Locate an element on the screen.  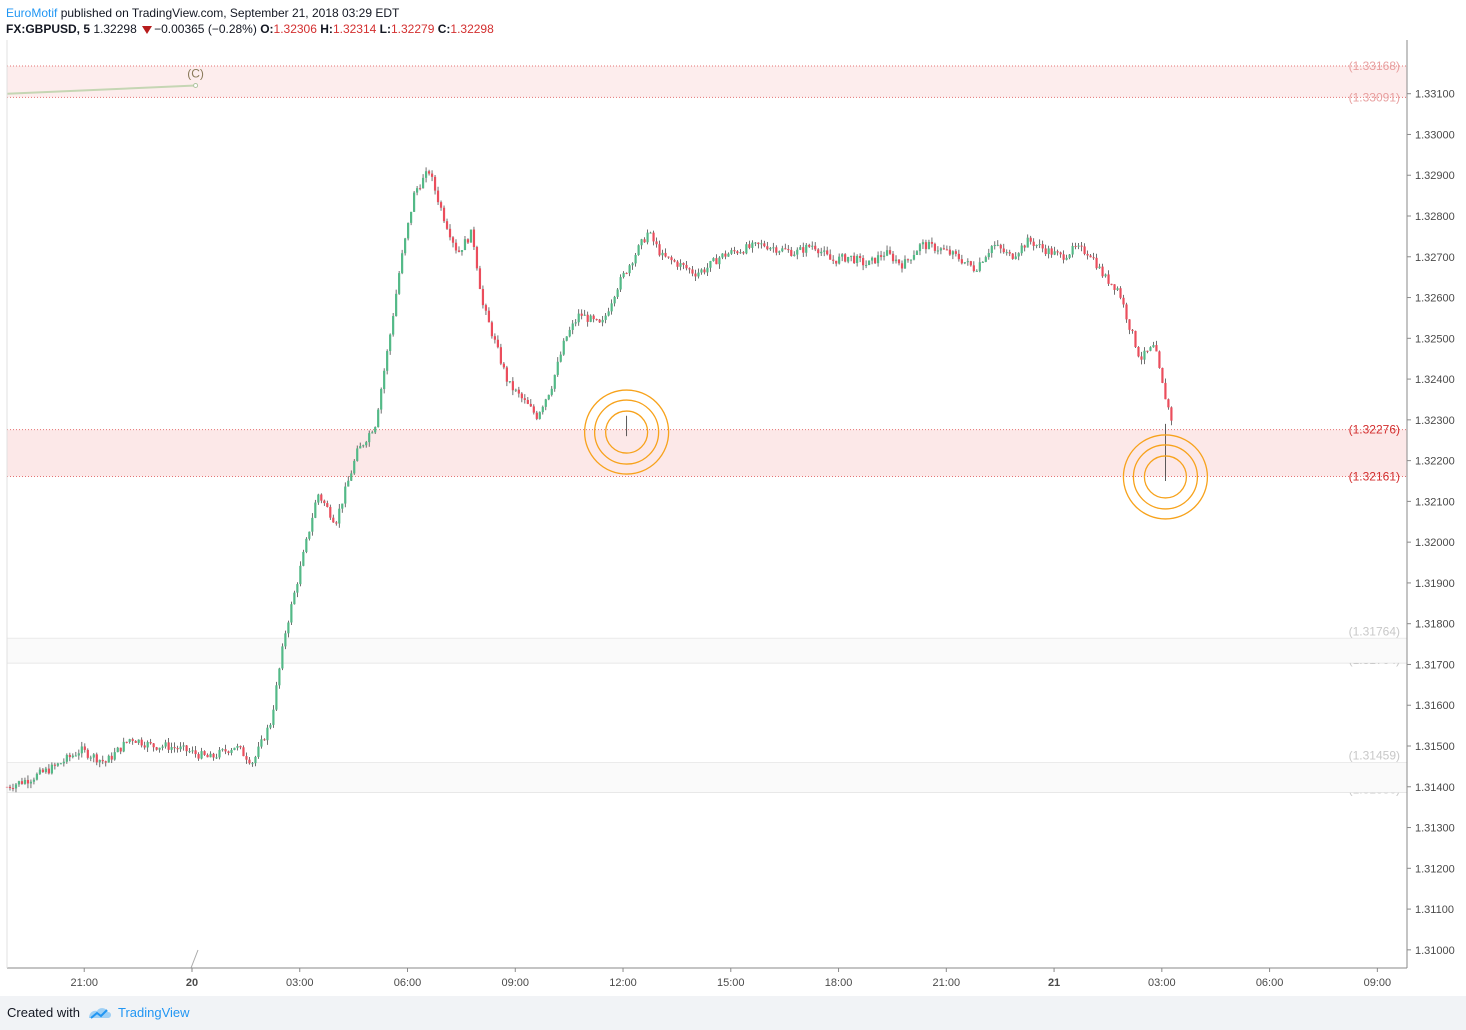
y-tick-label: 1.32900 is located at coordinates (1435, 176).